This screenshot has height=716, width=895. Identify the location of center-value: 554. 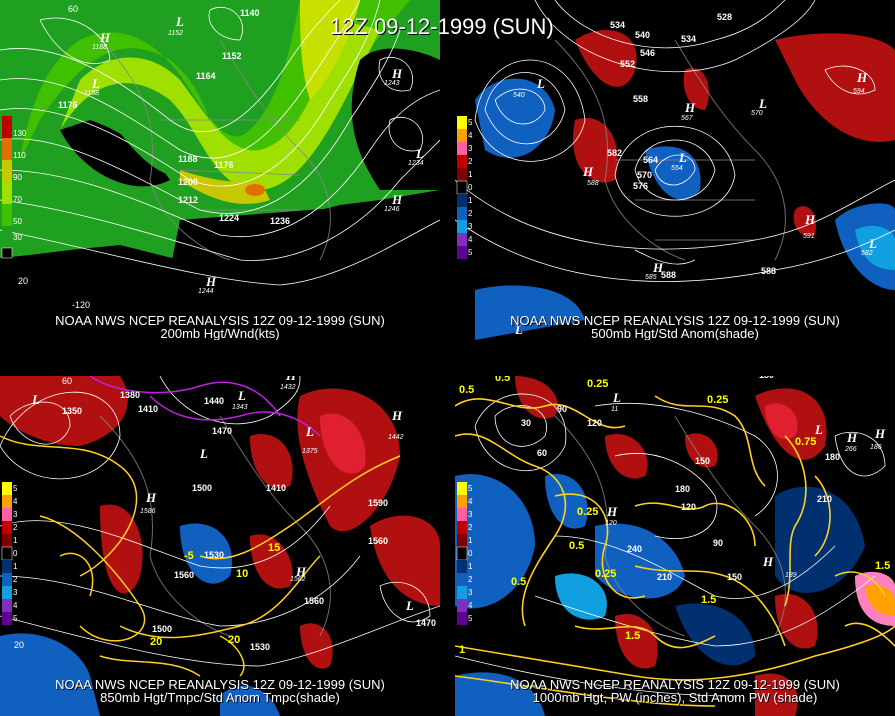
(677, 168).